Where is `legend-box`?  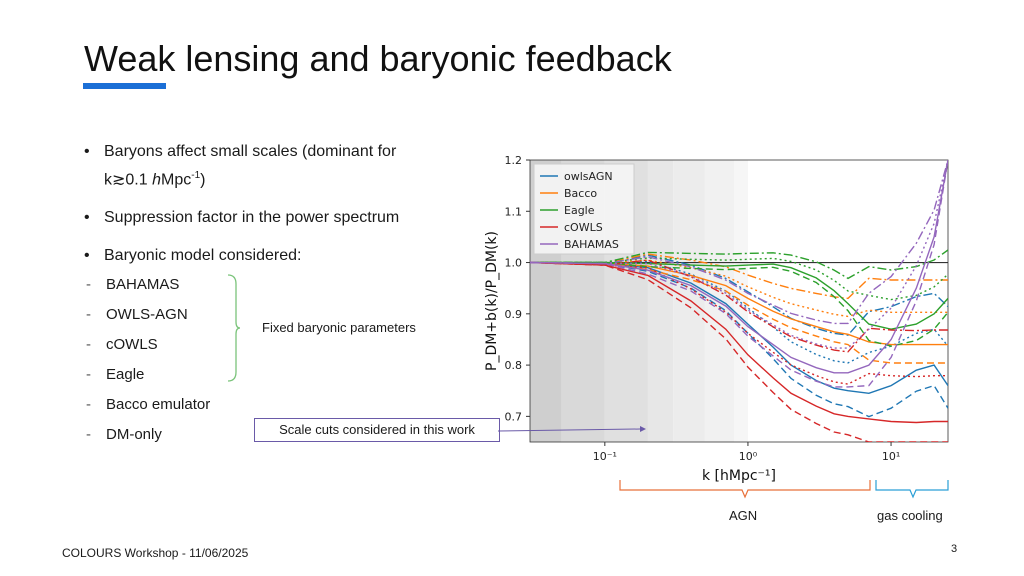 legend-box is located at coordinates (584, 209).